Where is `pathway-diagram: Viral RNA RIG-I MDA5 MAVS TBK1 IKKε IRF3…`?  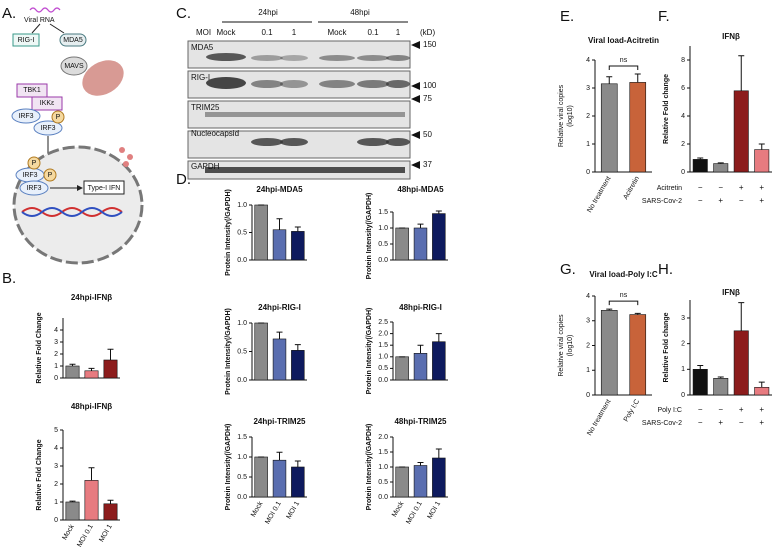 pathway-diagram: Viral RNA RIG-I MDA5 MAVS TBK1 IKKε IRF3… is located at coordinates (77, 136).